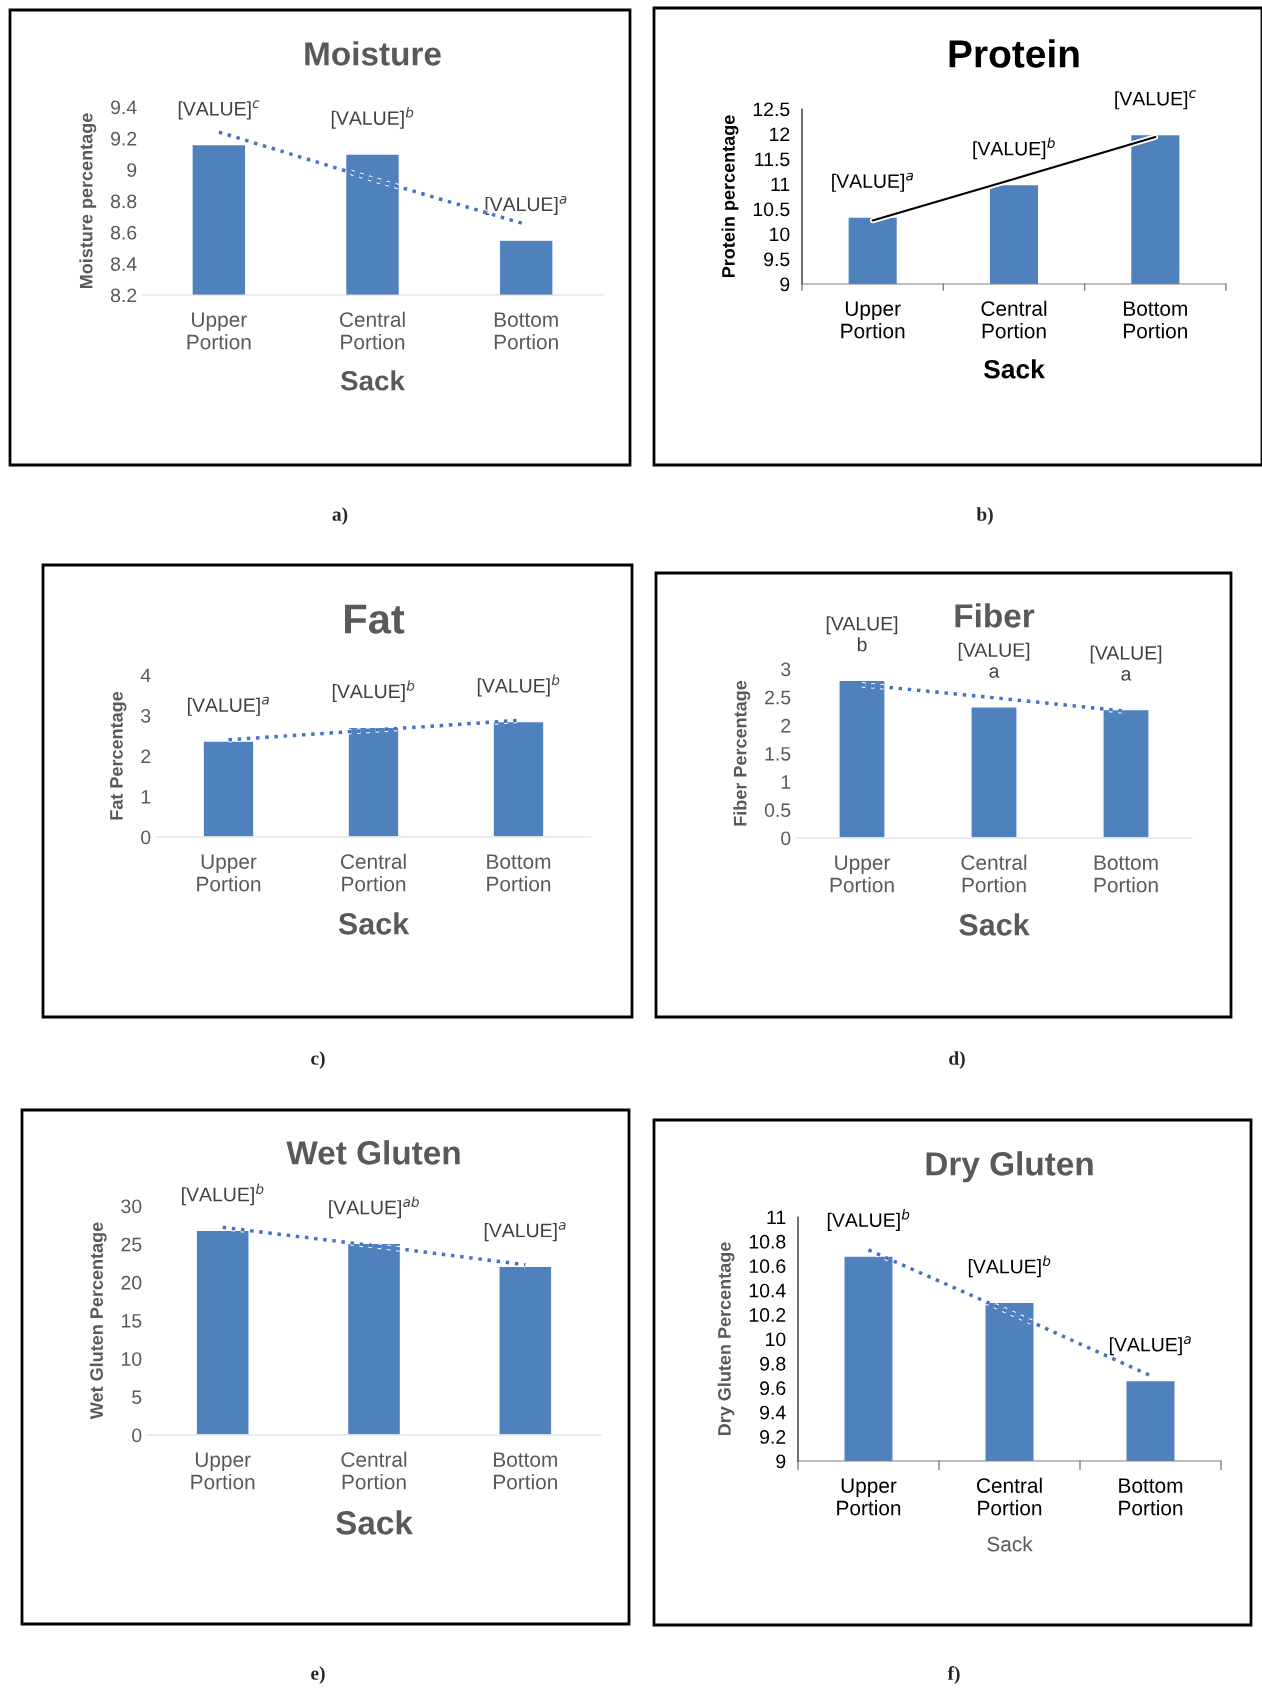  I want to click on bar, so click(994, 772).